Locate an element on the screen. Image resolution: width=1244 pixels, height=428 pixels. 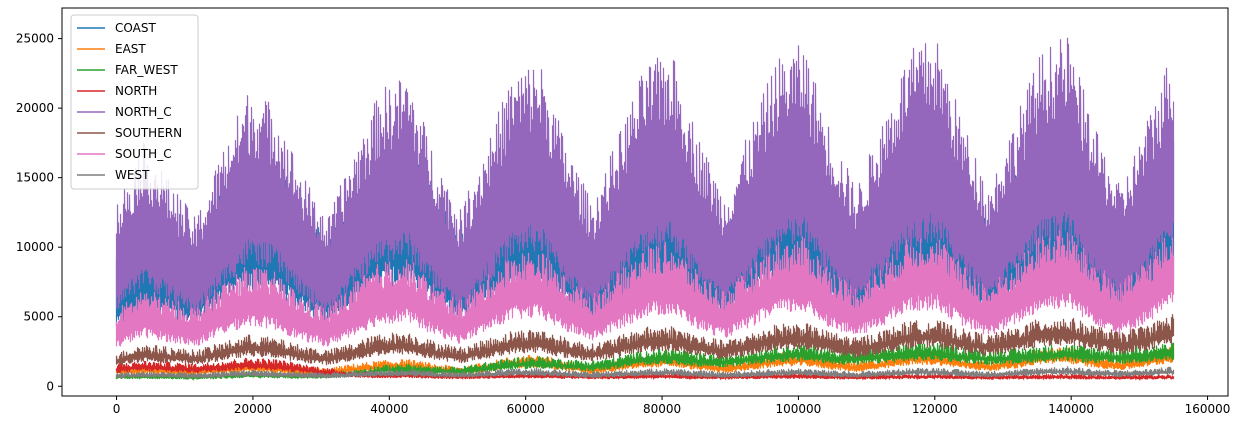
legend-label: FAR_WEST is located at coordinates (146, 70).